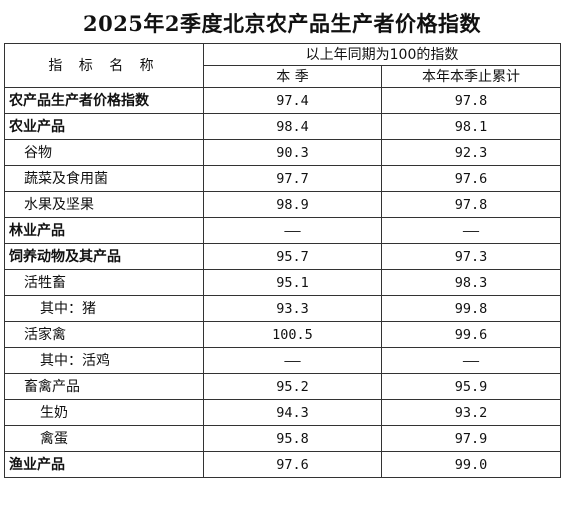 The width and height of the screenshot is (564, 510). What do you see at coordinates (292, 334) in the screenshot?
I see `quarter-value: 100.5` at bounding box center [292, 334].